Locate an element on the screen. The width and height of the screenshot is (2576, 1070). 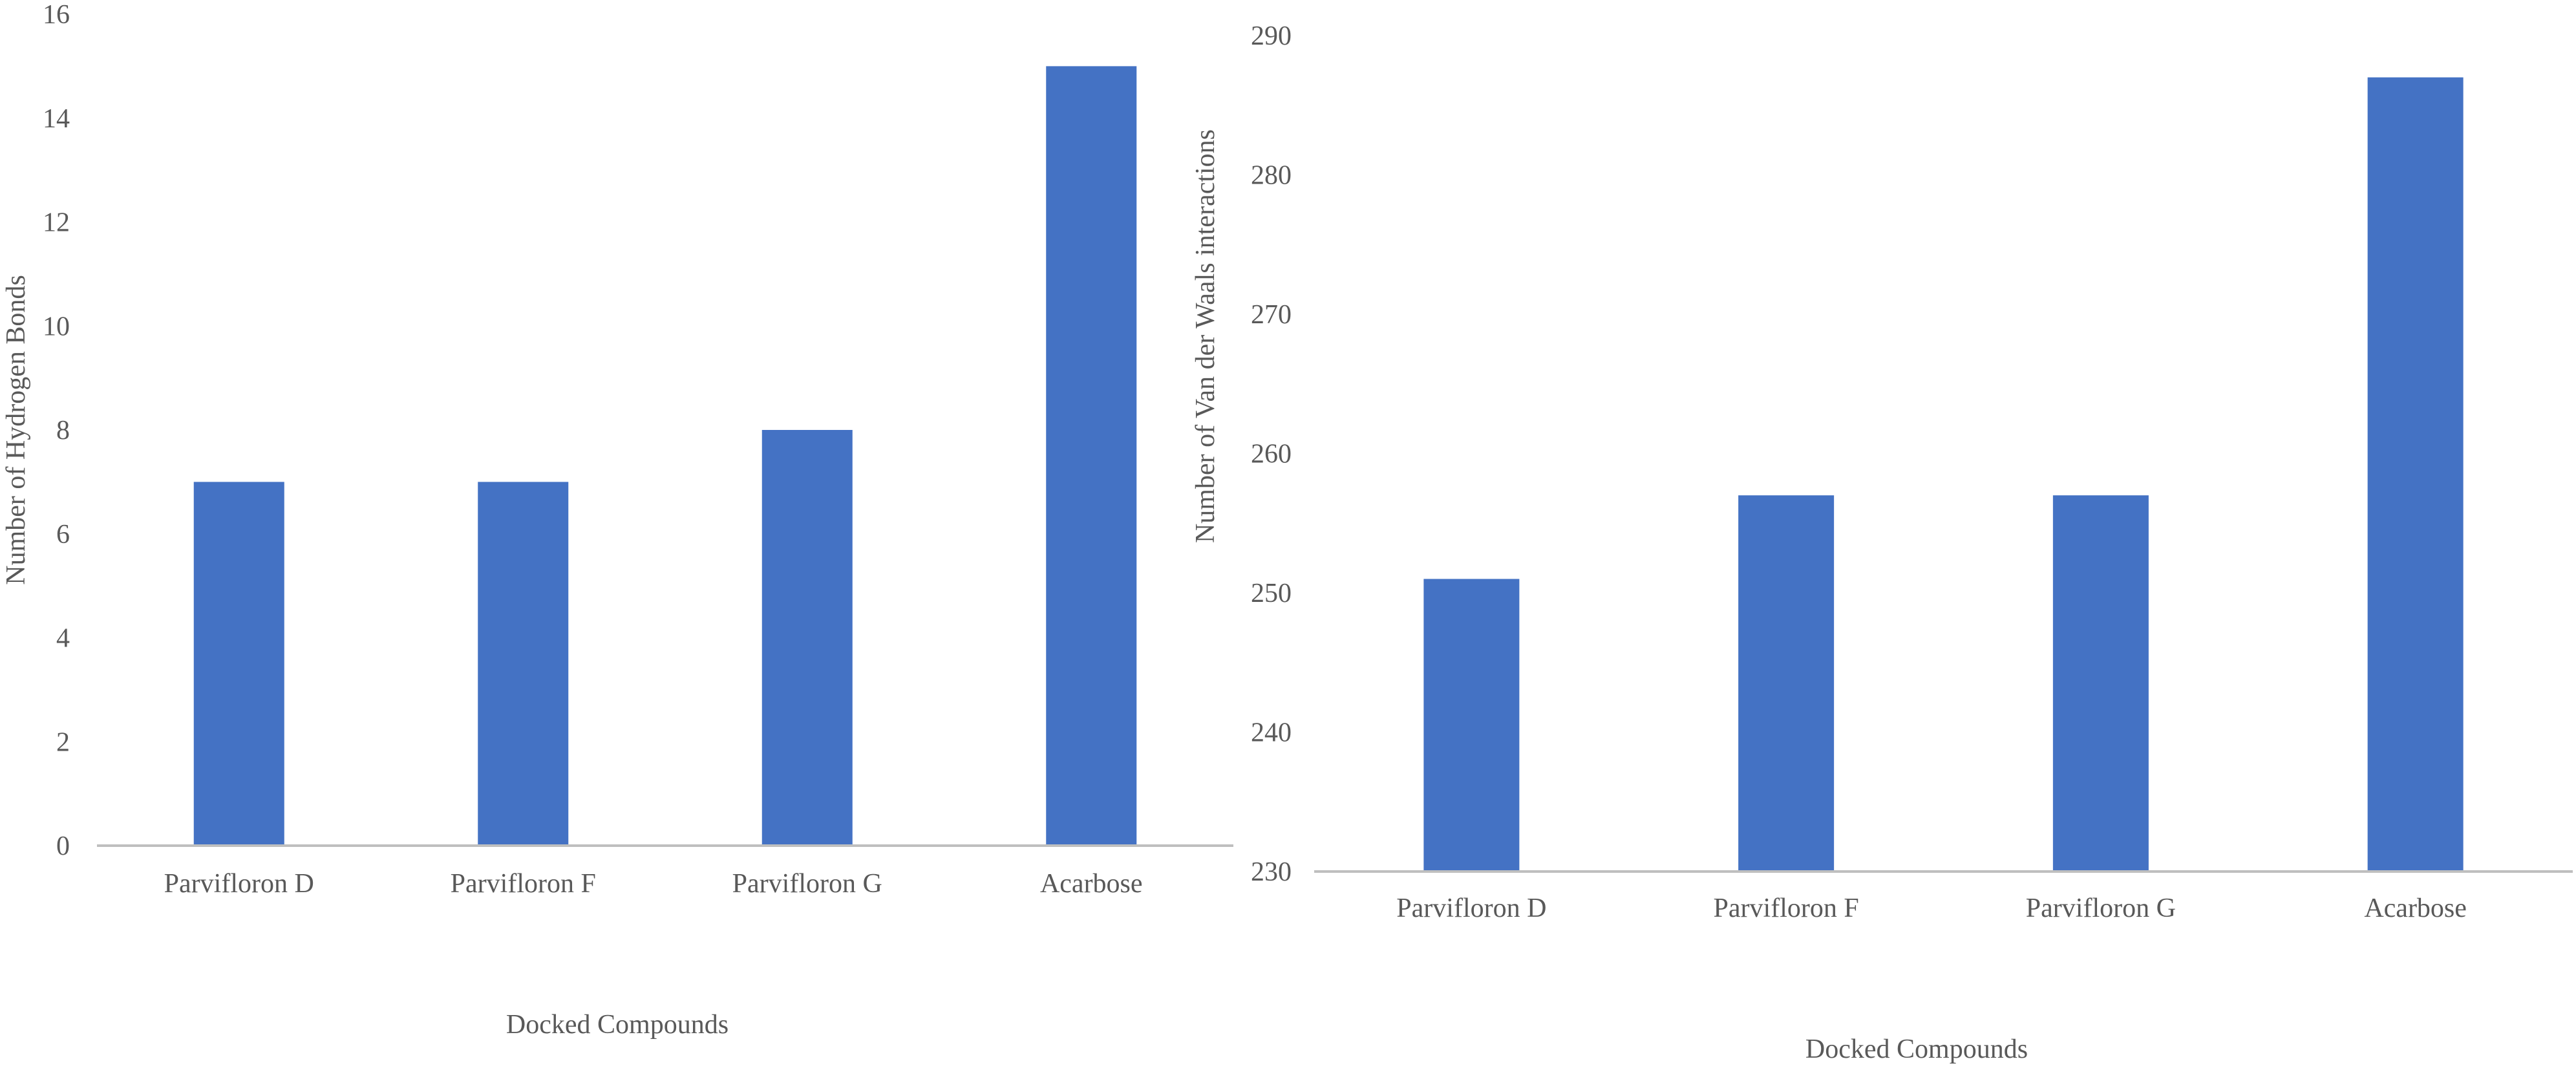
hydrogen-bonds-y-tick-label: 14 is located at coordinates (56, 119).